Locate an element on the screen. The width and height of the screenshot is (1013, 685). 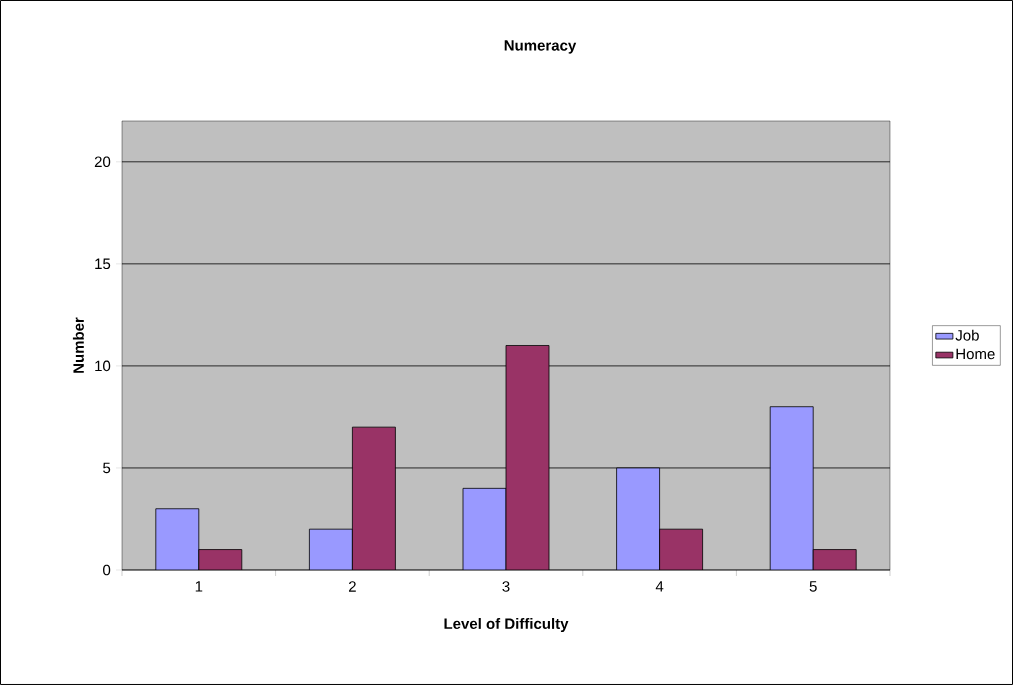
y-tick-label: 5 is located at coordinates (107, 468).